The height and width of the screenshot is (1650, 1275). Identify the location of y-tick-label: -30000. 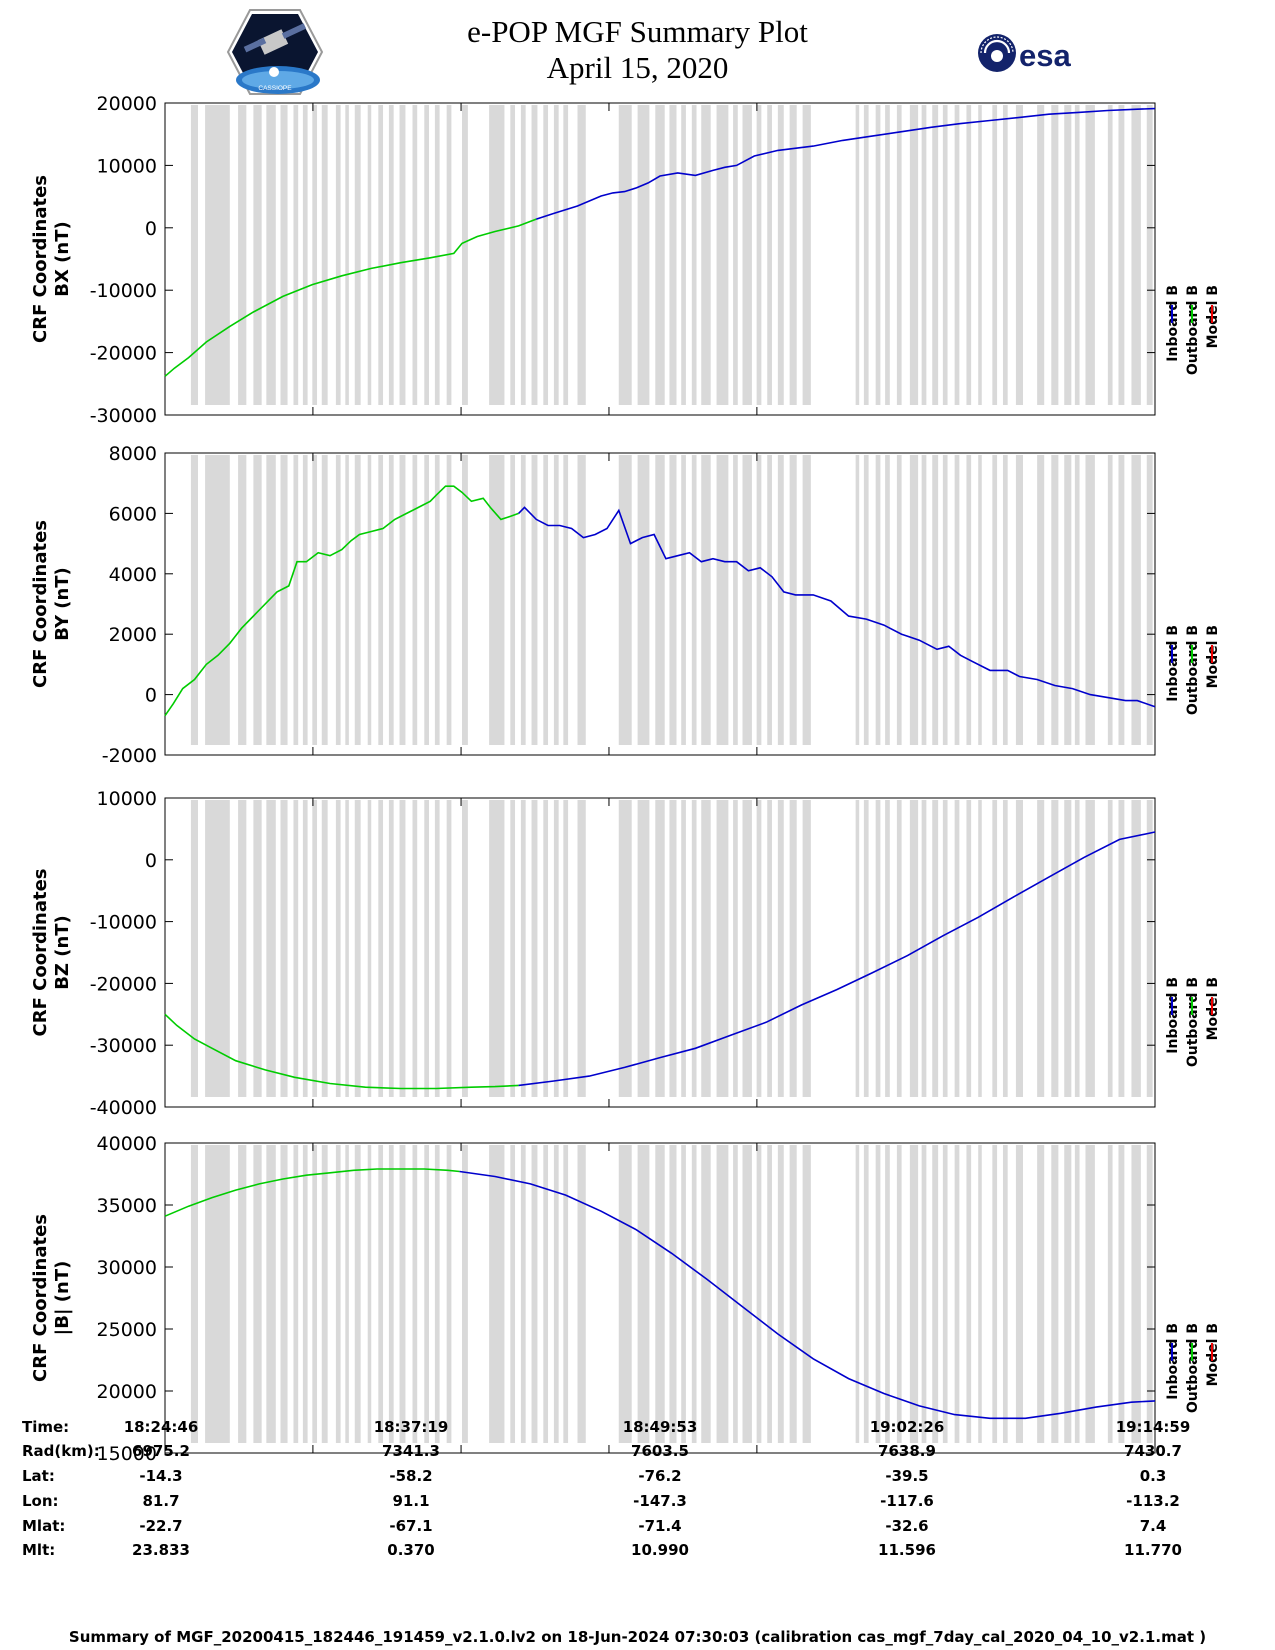
(123, 1046).